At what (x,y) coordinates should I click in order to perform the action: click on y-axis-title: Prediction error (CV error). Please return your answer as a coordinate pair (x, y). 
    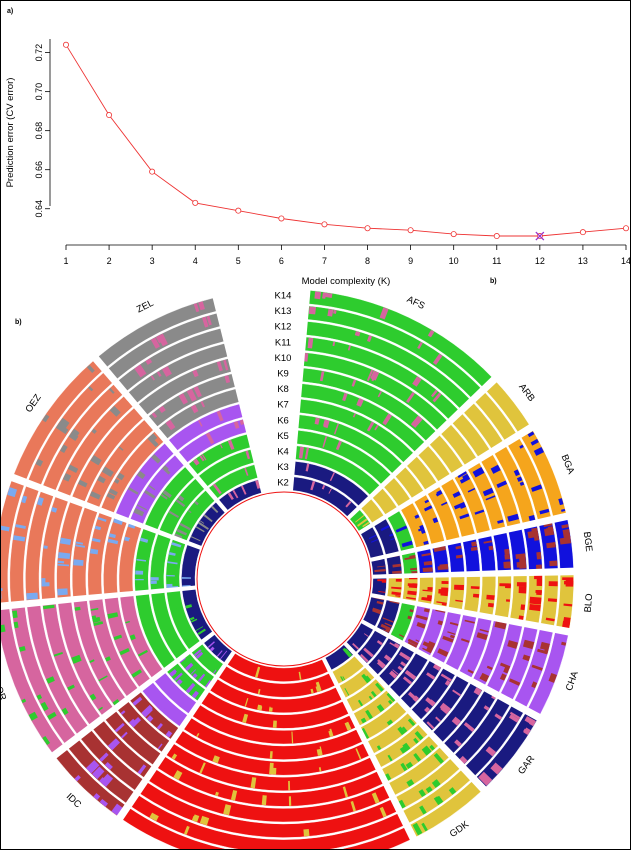
    Looking at the image, I should click on (10, 133).